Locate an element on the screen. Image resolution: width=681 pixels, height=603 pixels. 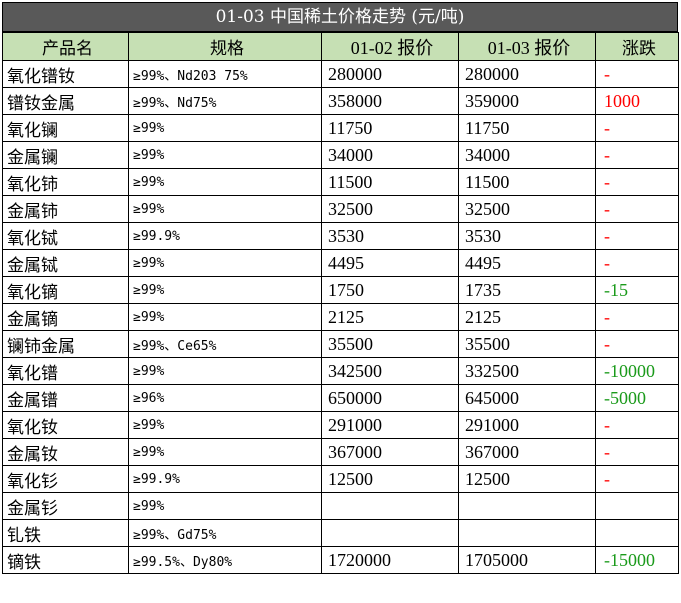
table-row: 金属镨 ≥96% 650000 645000 -5000 is located at coordinates (340, 398).